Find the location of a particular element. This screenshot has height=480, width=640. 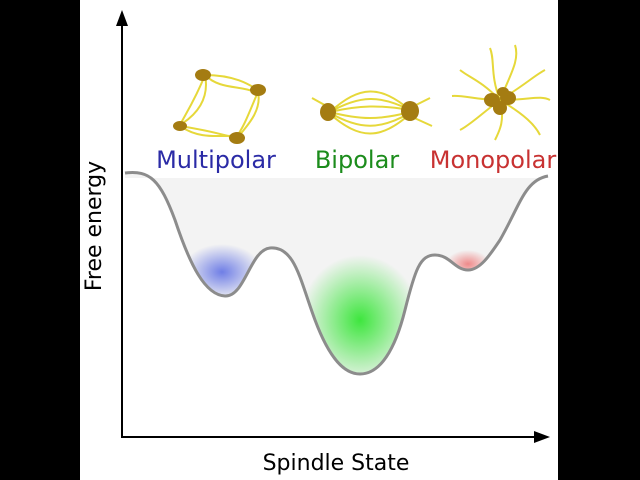

monopolar-icon is located at coordinates (501, 92).